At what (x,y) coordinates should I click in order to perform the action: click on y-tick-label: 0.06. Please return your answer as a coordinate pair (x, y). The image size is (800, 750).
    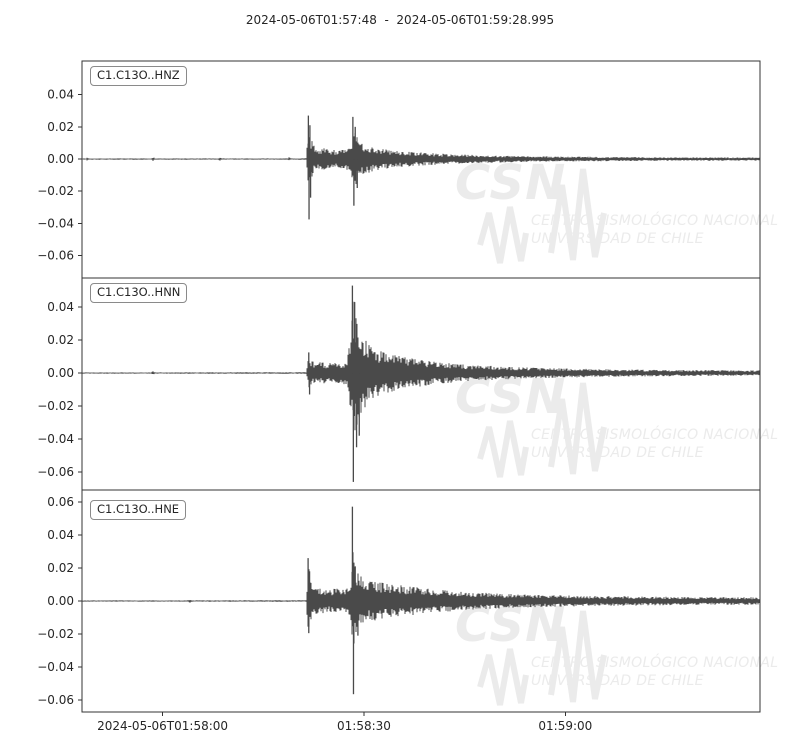
    Looking at the image, I should click on (60, 502).